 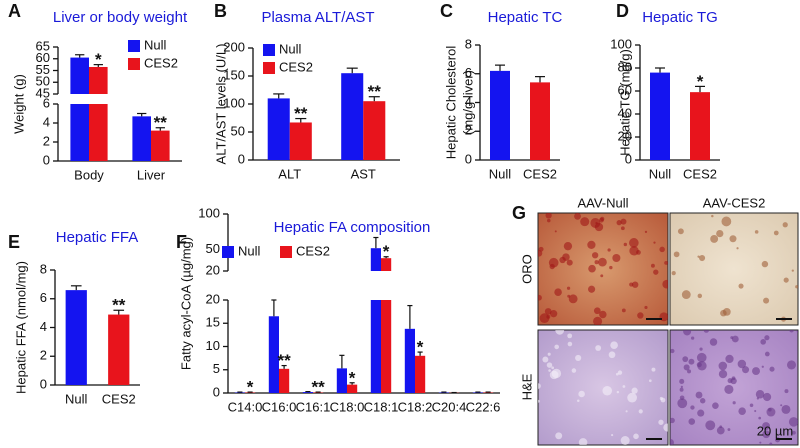 I want to click on x-tick-label: Null, so click(x=76, y=398).